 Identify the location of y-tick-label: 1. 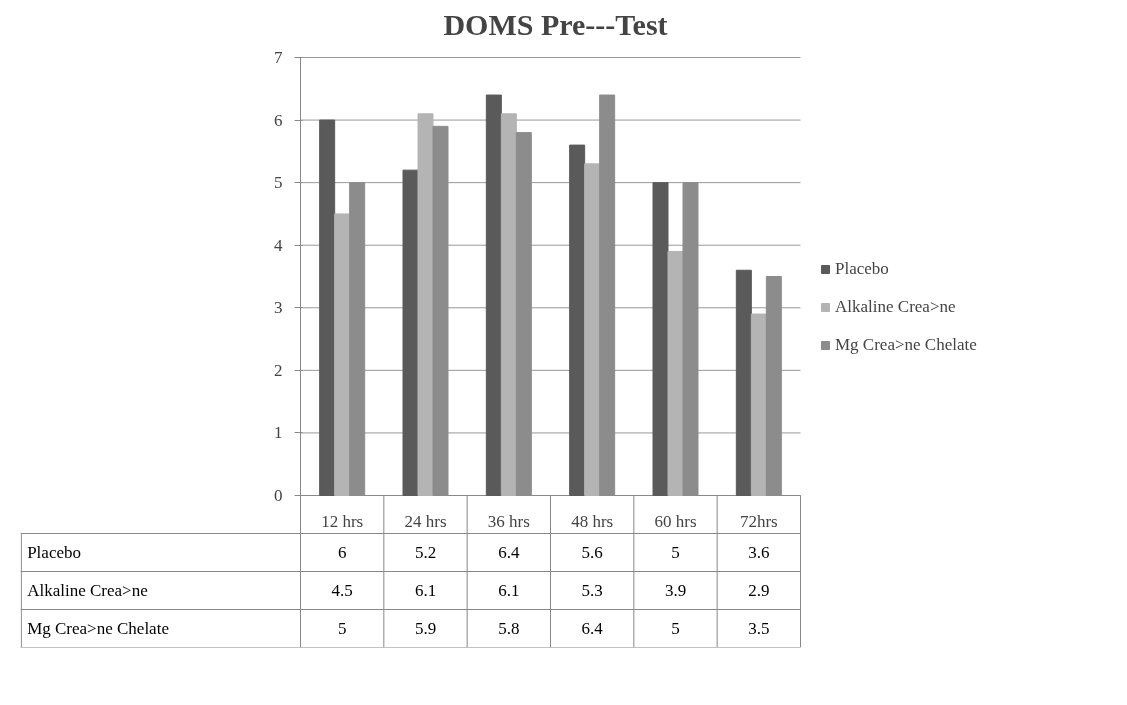
(278, 433).